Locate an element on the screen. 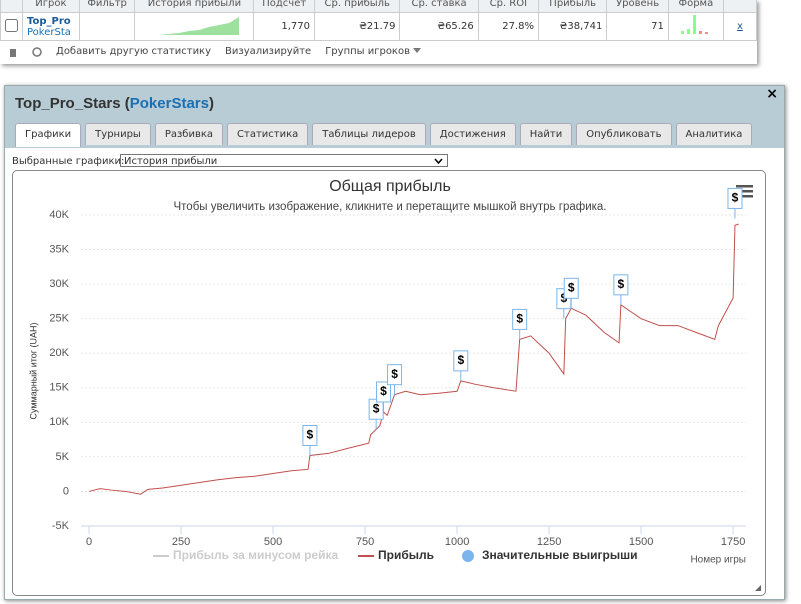 This screenshot has height=604, width=801. x-axis-label: Номер игры is located at coordinates (718, 560).